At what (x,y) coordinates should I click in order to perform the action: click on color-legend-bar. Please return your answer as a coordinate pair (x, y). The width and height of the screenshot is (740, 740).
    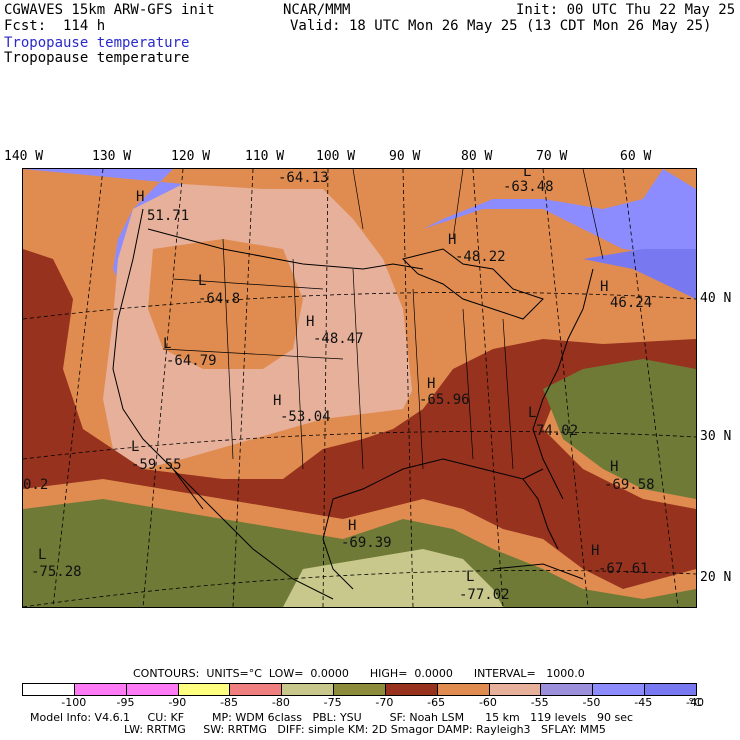
    Looking at the image, I should click on (359, 689).